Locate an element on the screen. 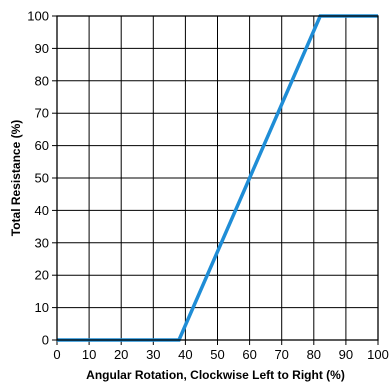  x-tick-label: 60 is located at coordinates (249, 354).